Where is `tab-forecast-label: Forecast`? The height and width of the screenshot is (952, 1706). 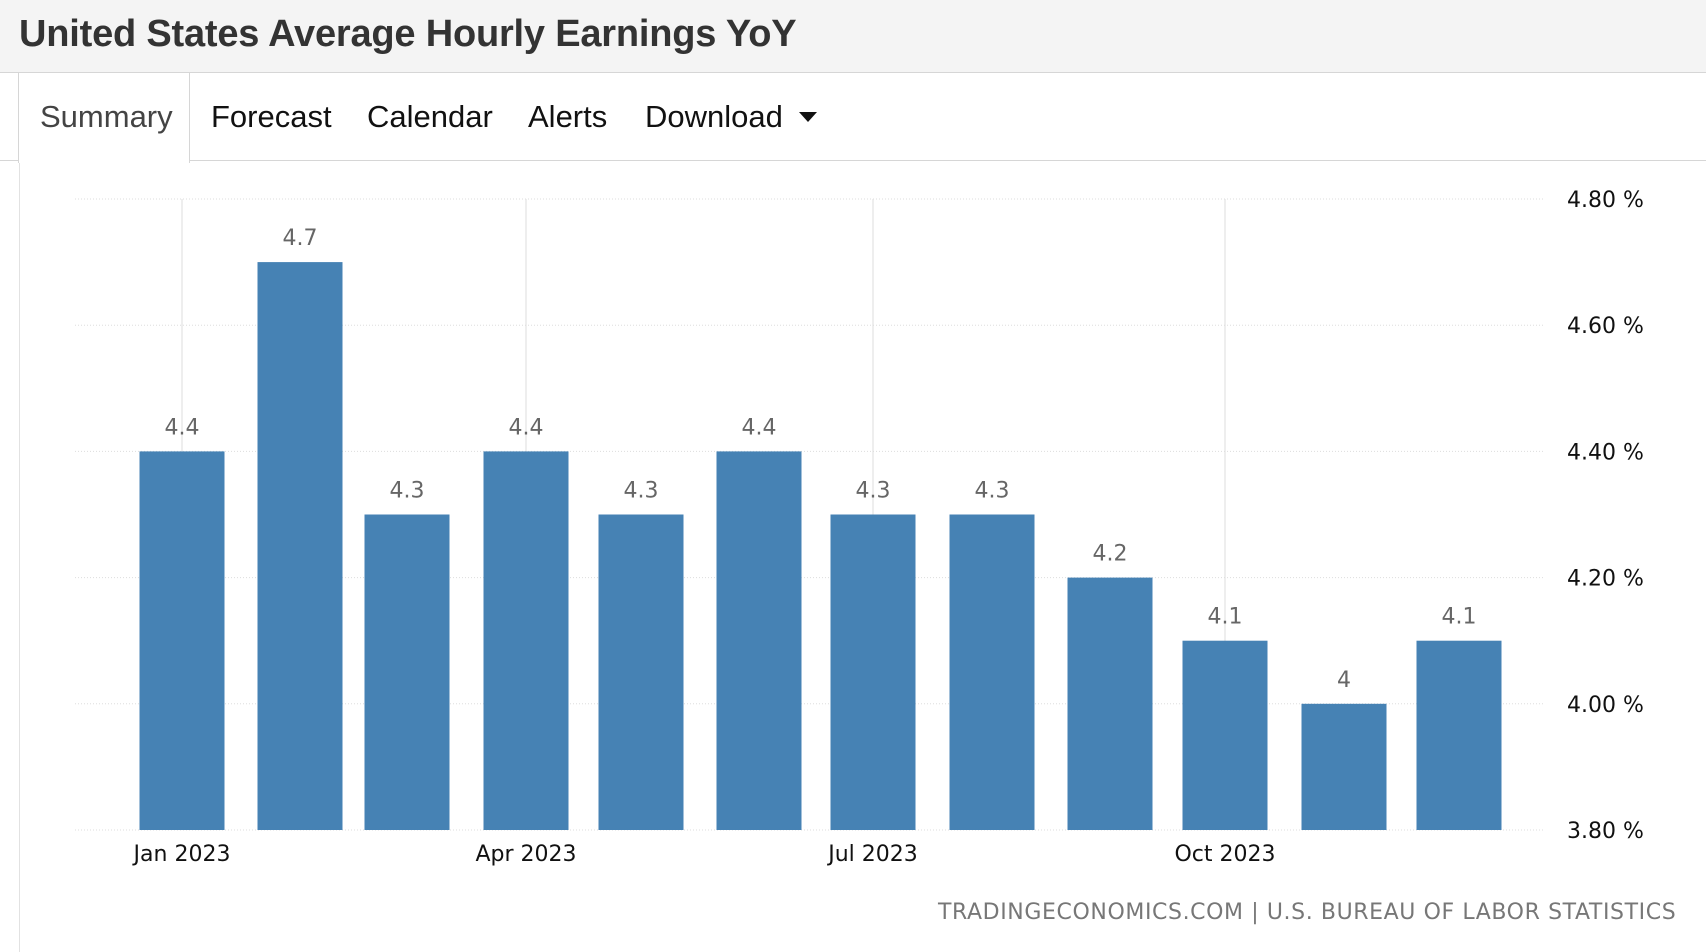 tab-forecast-label: Forecast is located at coordinates (271, 116).